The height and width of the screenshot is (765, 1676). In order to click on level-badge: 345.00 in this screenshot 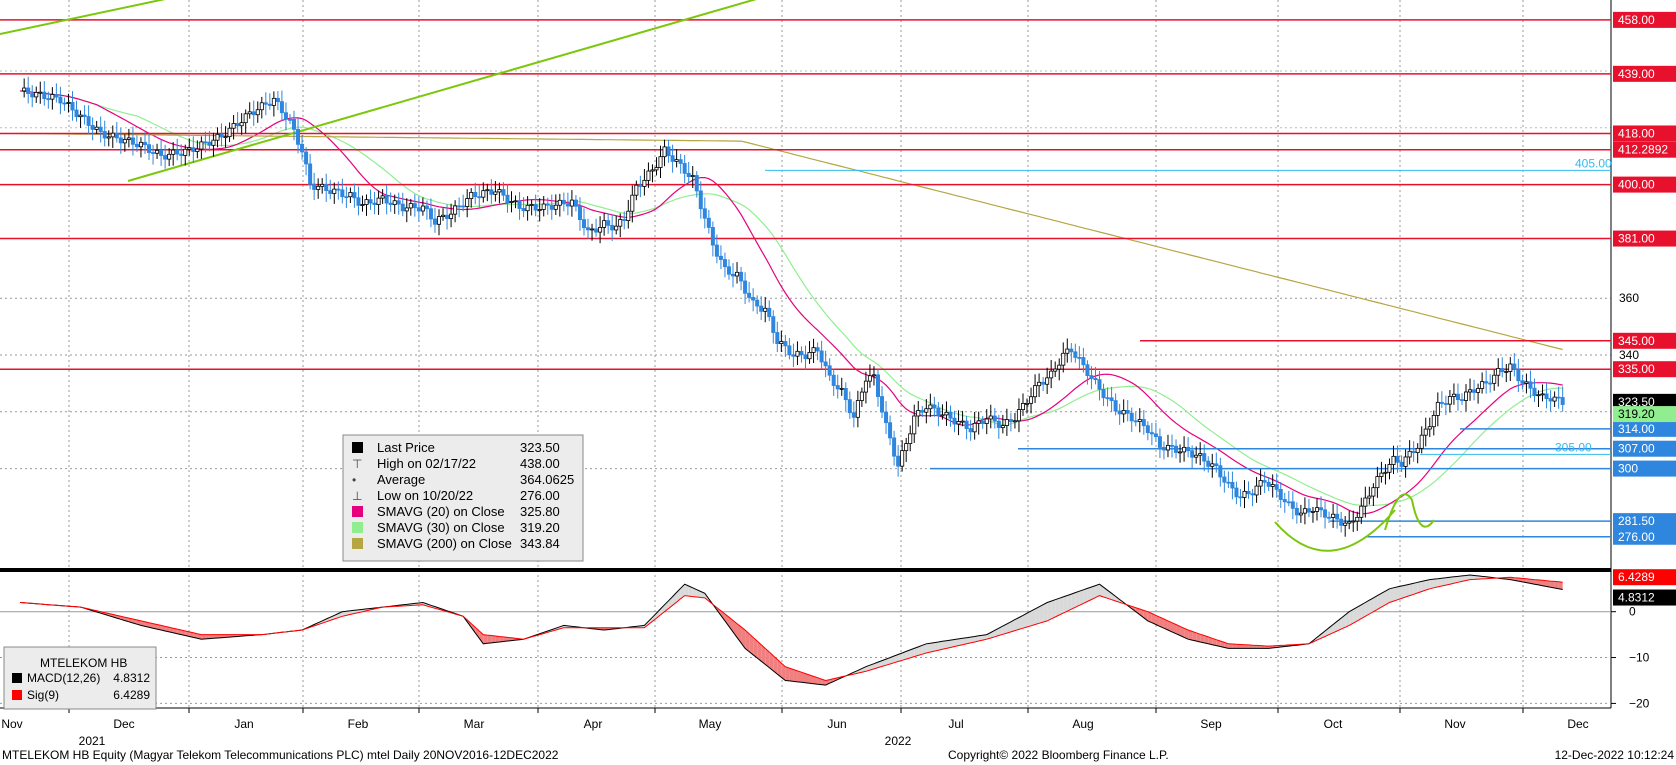, I will do `click(1644, 340)`.